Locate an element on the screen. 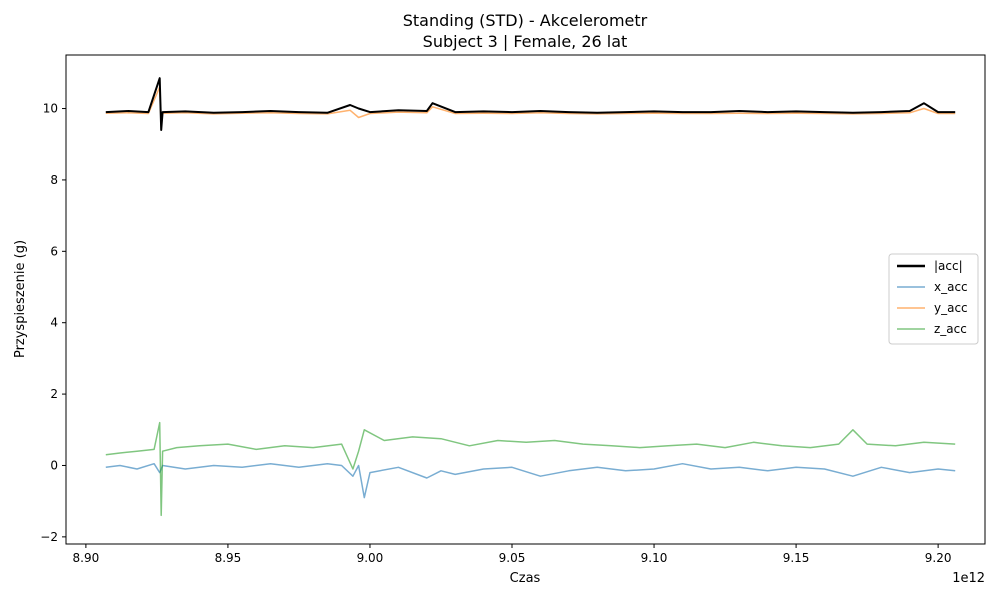 This screenshot has height=600, width=1000. y-axis: −2 0 2 4 6 8 10 is located at coordinates (53, 323).